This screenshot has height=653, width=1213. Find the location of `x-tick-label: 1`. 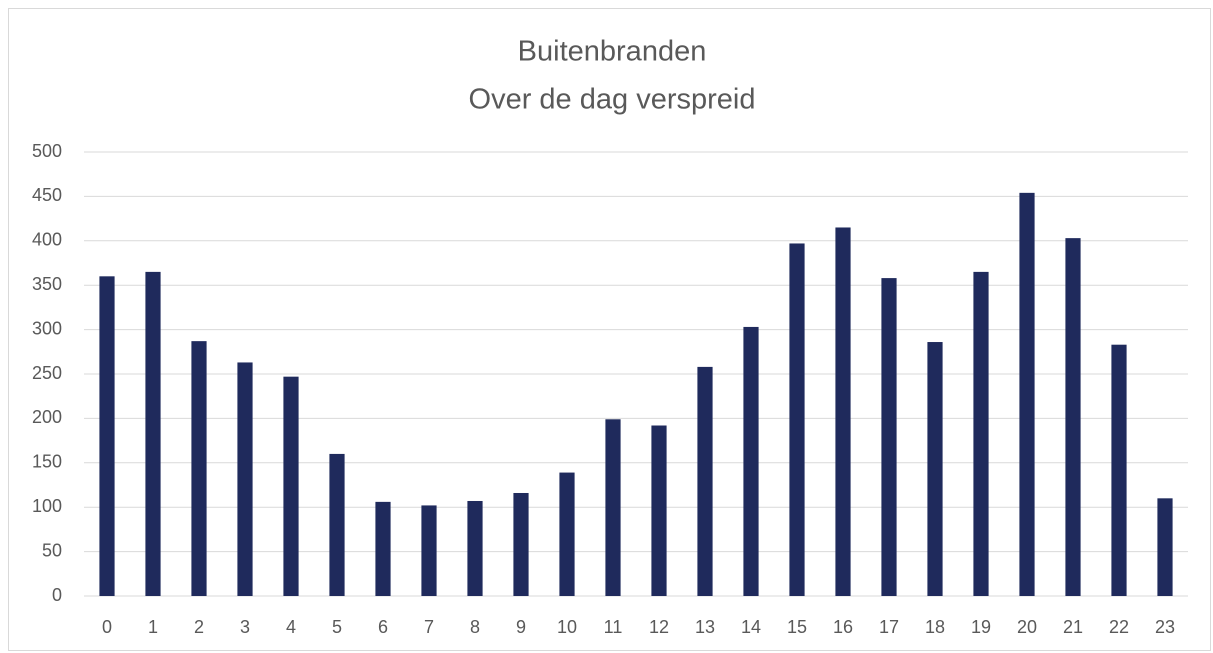

x-tick-label: 1 is located at coordinates (153, 627).